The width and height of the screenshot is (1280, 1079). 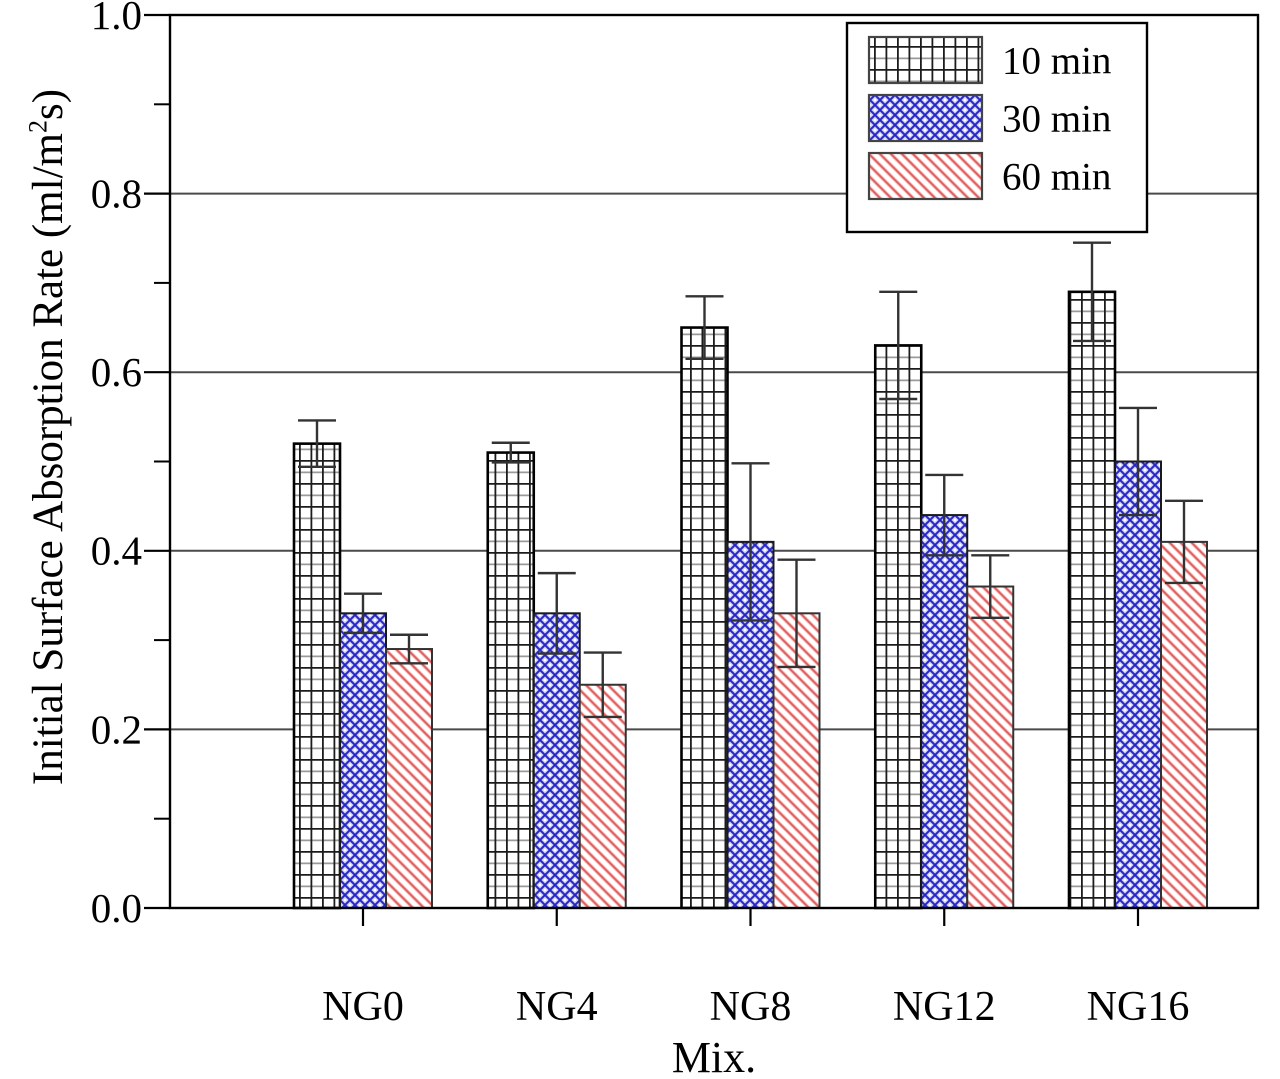 I want to click on y-axis-title-suffix: s), so click(x=48, y=104).